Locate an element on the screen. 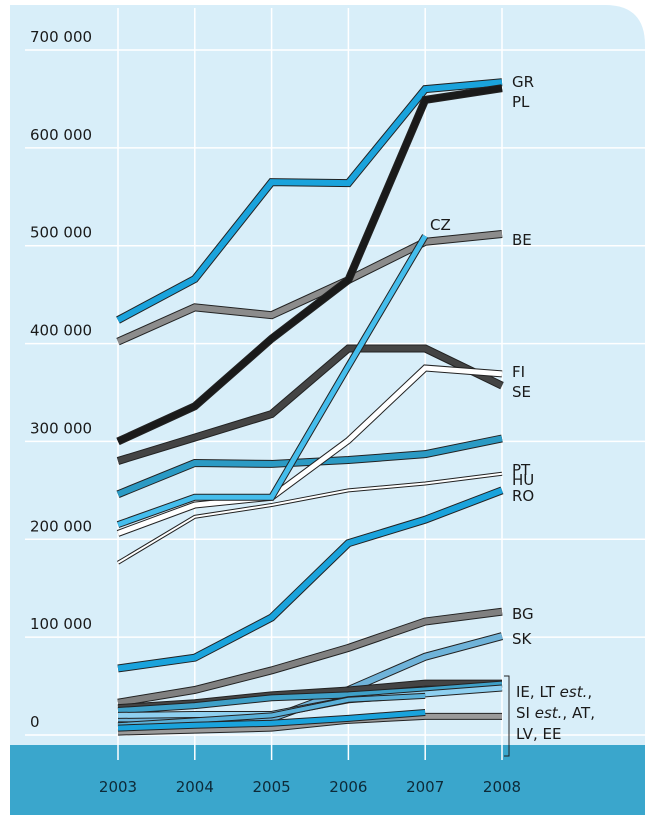 Image resolution: width=653 pixels, height=823 pixels. series-label: FI is located at coordinates (518, 372).